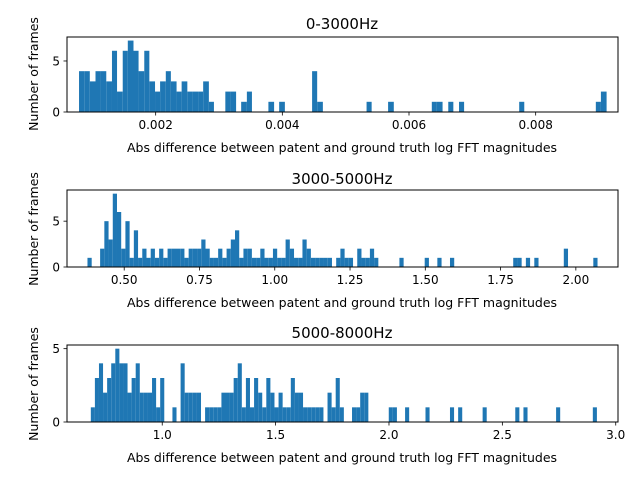  I want to click on y-tick-label: 5, so click(56, 222).